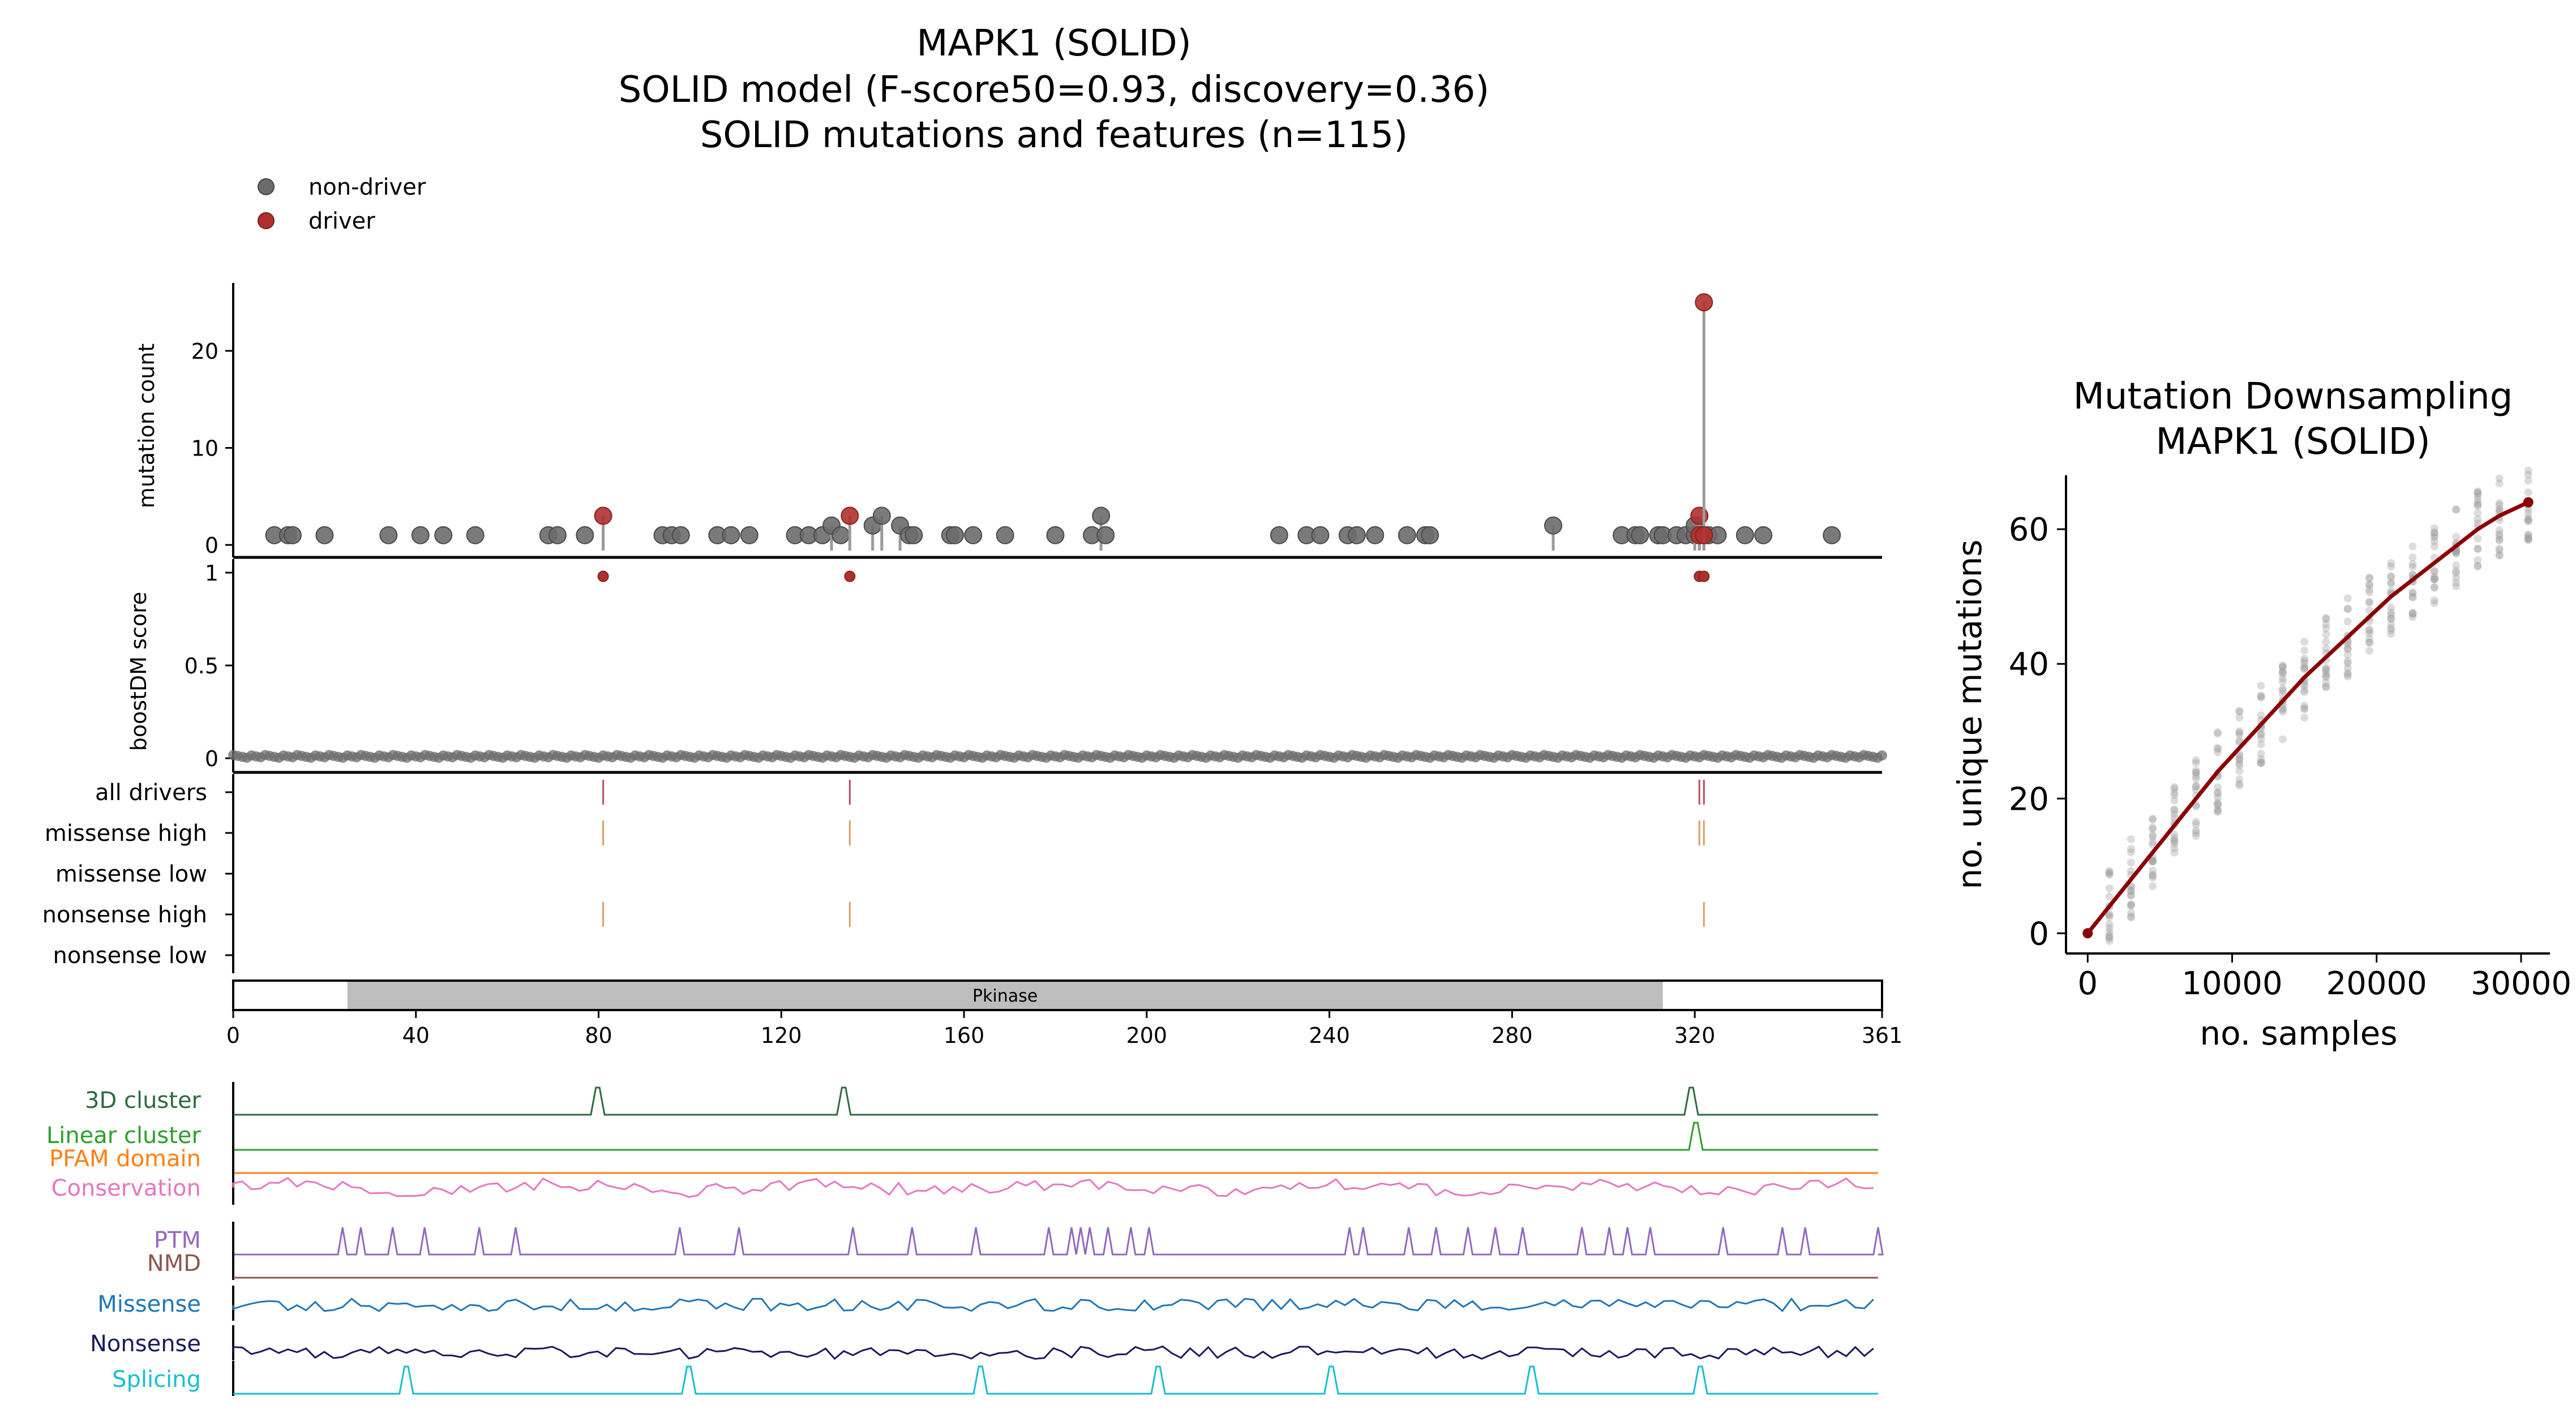  What do you see at coordinates (233, 1035) in the screenshot?
I see `x-tick-label: 0` at bounding box center [233, 1035].